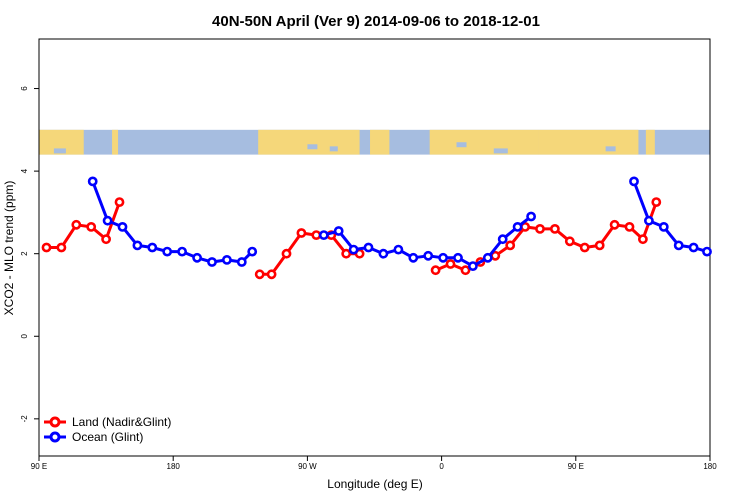 This screenshot has height=500, width=750. Describe the element at coordinates (650, 142) in the screenshot. I see `map-land-sakhalin` at that location.